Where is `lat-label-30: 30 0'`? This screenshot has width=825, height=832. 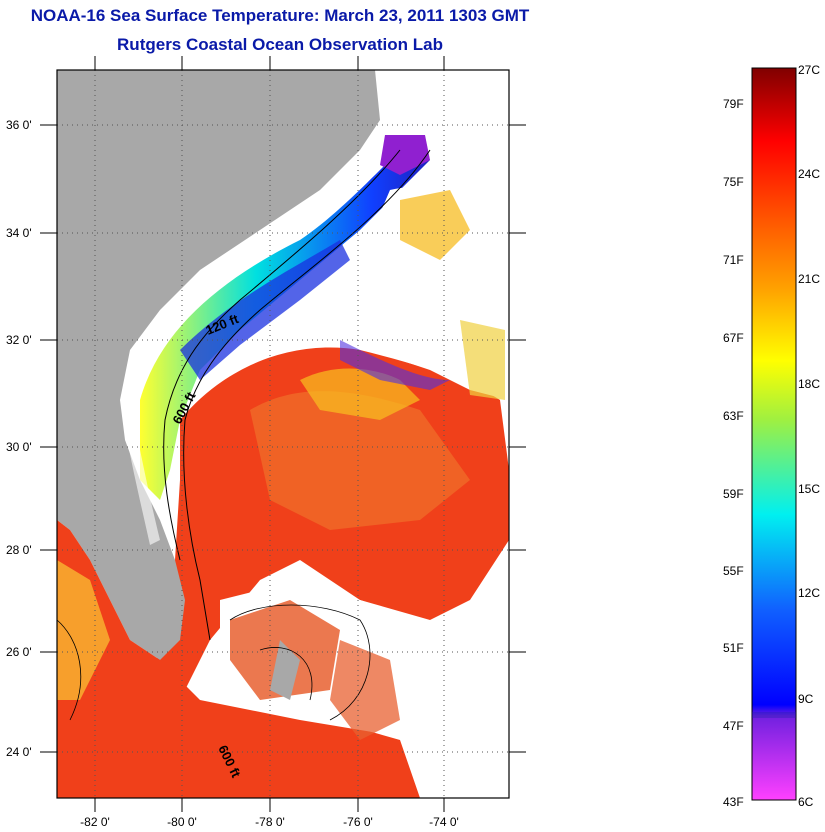 lat-label-30: 30 0' is located at coordinates (19, 447).